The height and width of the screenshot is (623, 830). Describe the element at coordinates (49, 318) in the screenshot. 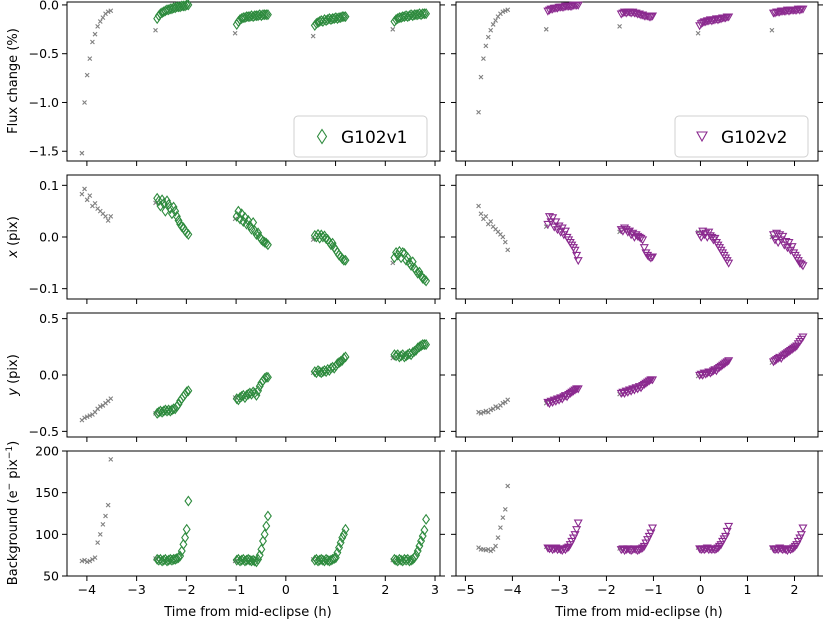

I see `ytick-label-y: 0.5` at that location.